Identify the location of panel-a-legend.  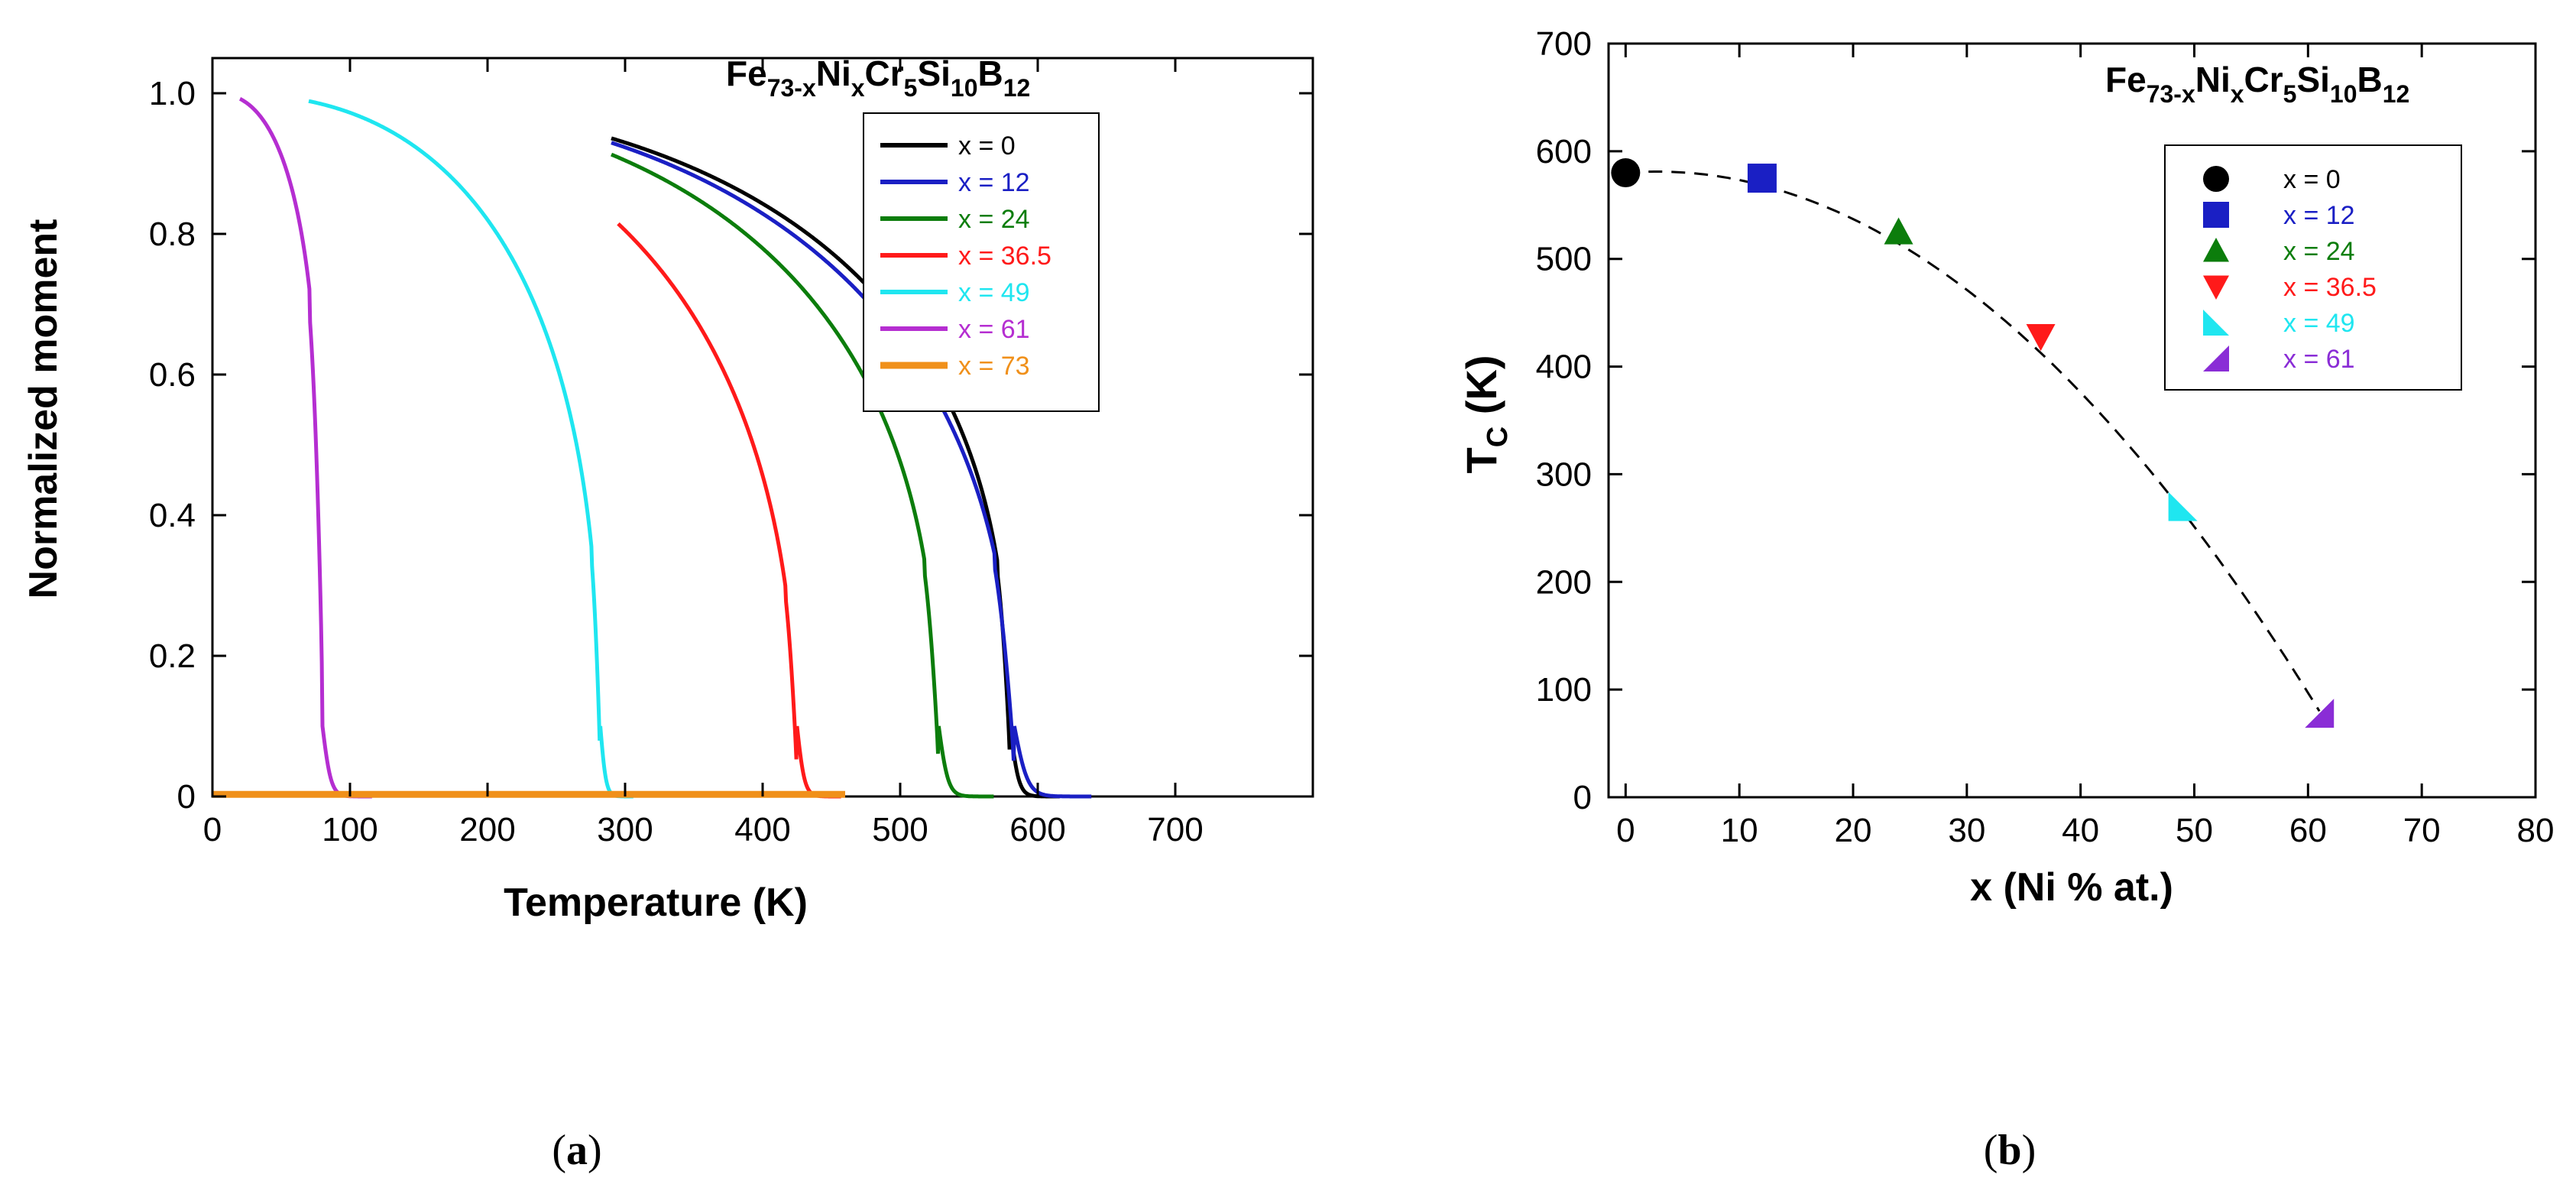
(981, 262).